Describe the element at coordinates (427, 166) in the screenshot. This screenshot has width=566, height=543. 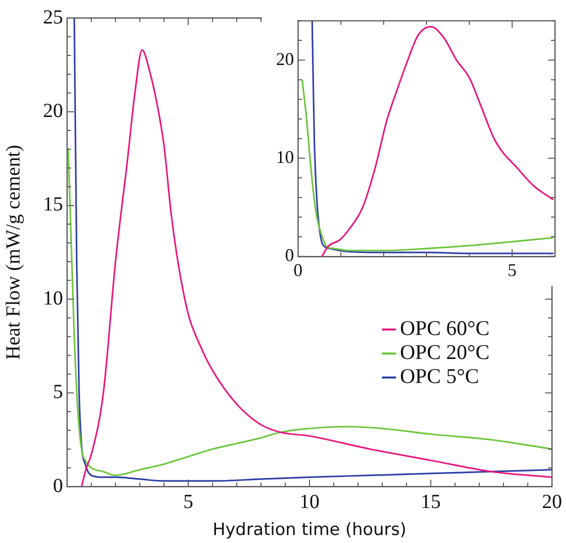
I see `line-series` at that location.